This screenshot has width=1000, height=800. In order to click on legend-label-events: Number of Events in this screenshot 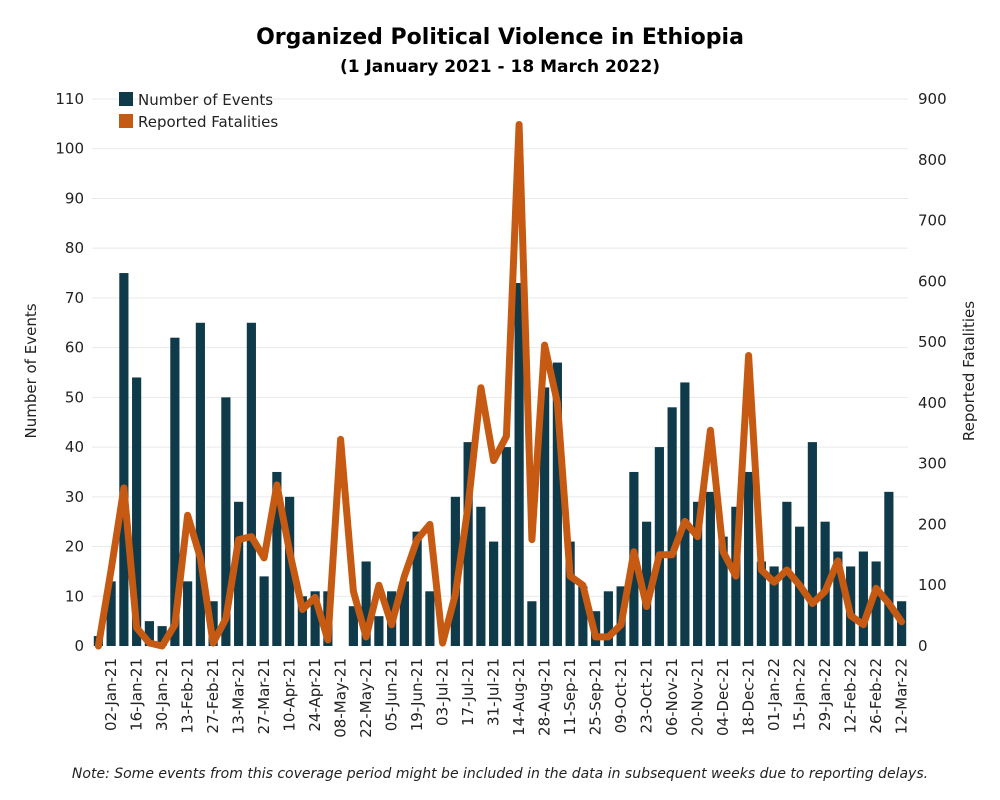, I will do `click(205, 100)`.